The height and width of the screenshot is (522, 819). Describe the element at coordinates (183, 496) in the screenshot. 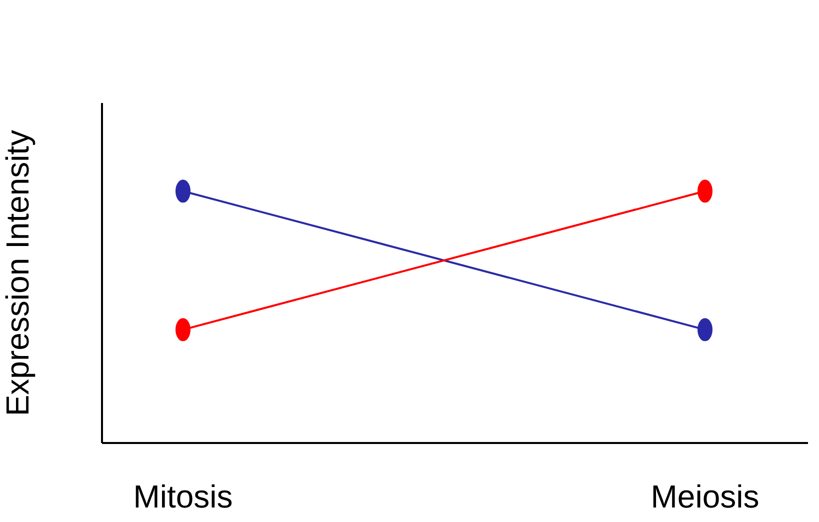

I see `x-tick-label: Mitosis` at that location.